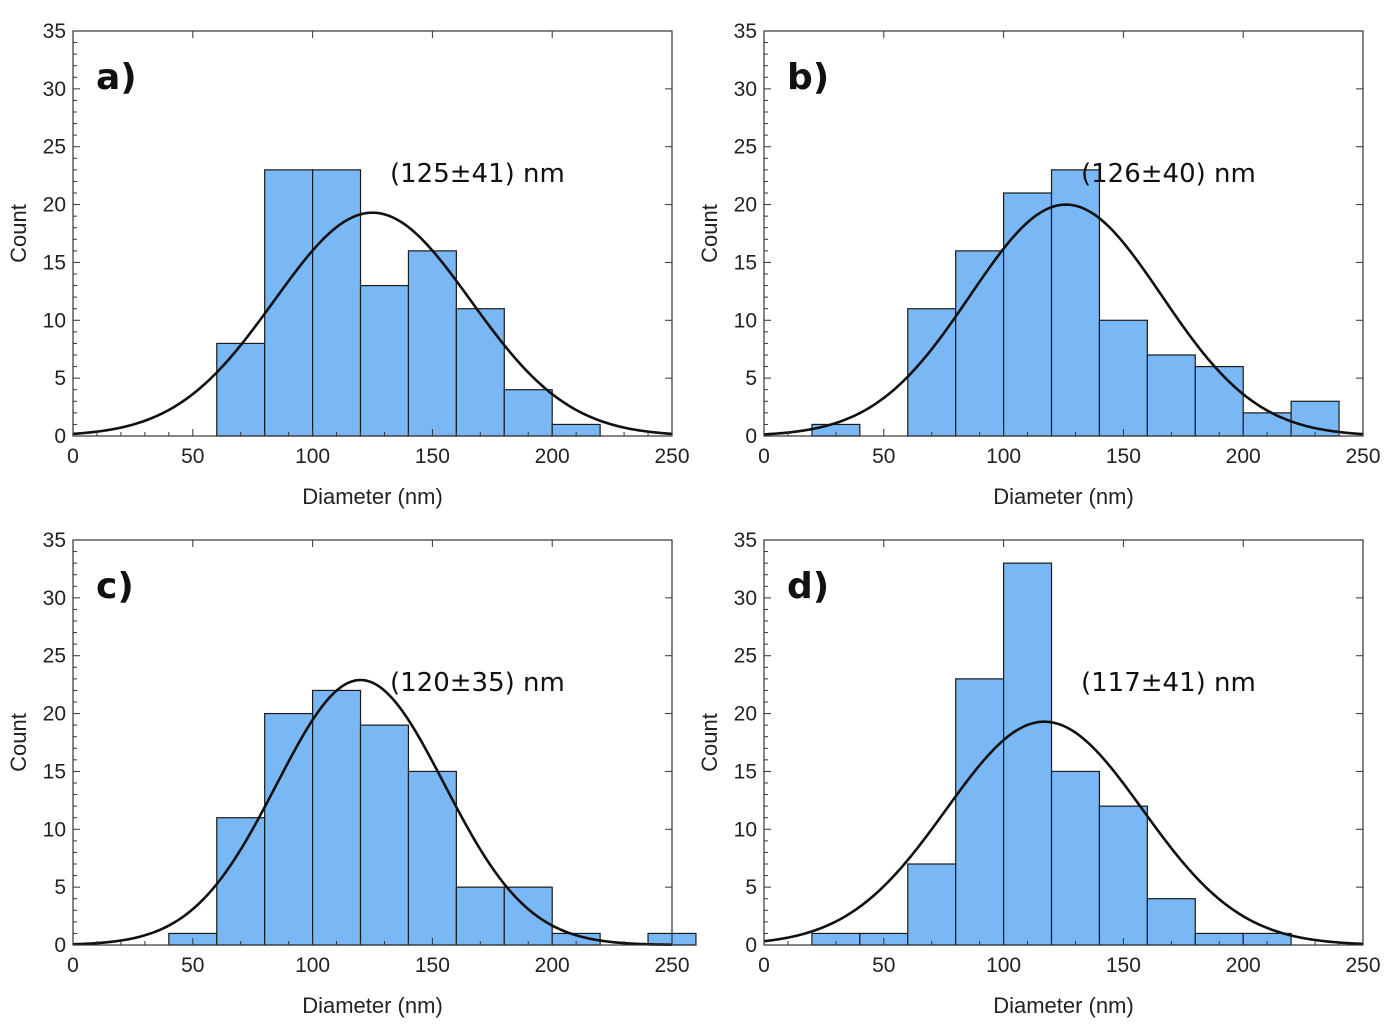  Describe the element at coordinates (477, 174) in the screenshot. I see `mean-sd-annotation: (125±41) nm` at that location.